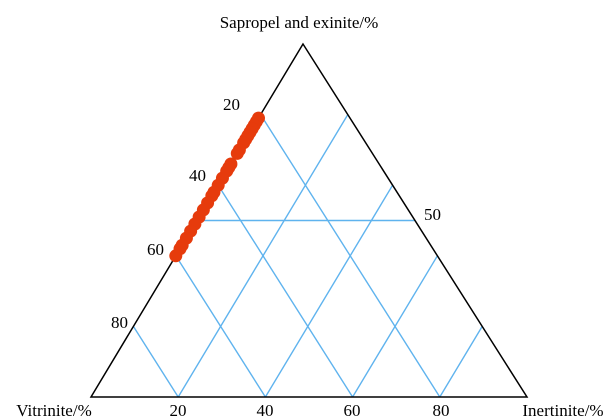 The height and width of the screenshot is (420, 614). What do you see at coordinates (299, 22) in the screenshot?
I see `vertex-label-sapropel: Sapropel and exinite/%` at bounding box center [299, 22].